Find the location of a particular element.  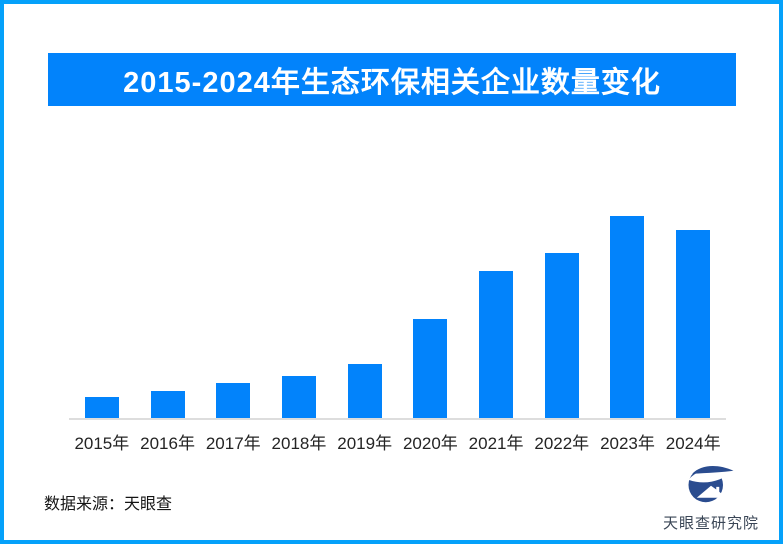

x-tick-label: 2019年 is located at coordinates (365, 443).